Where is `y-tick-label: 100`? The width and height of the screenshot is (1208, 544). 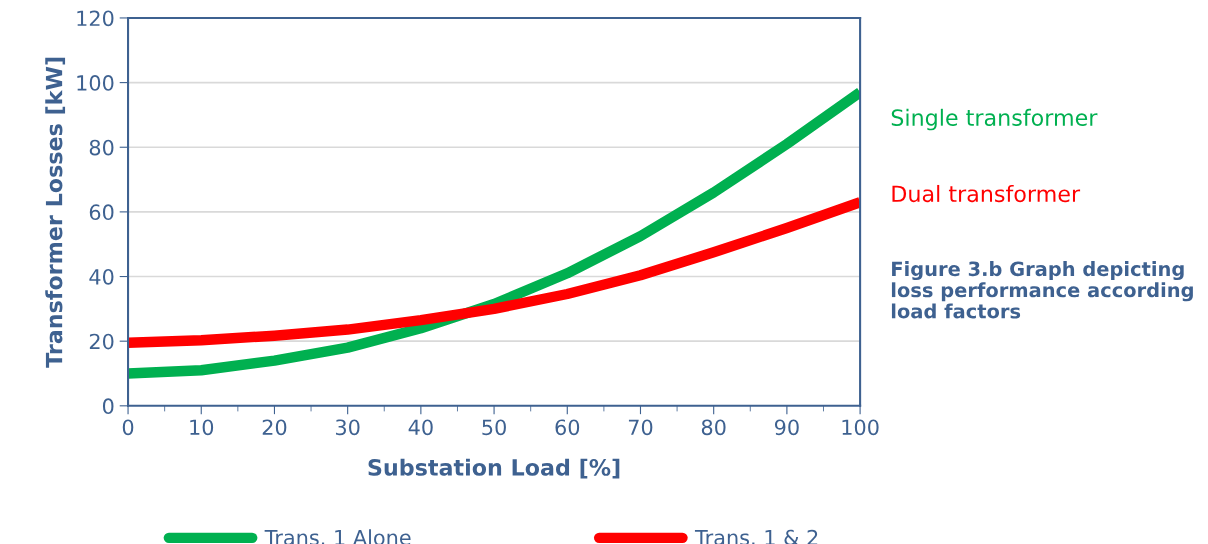
y-tick-label: 100 is located at coordinates (95, 83).